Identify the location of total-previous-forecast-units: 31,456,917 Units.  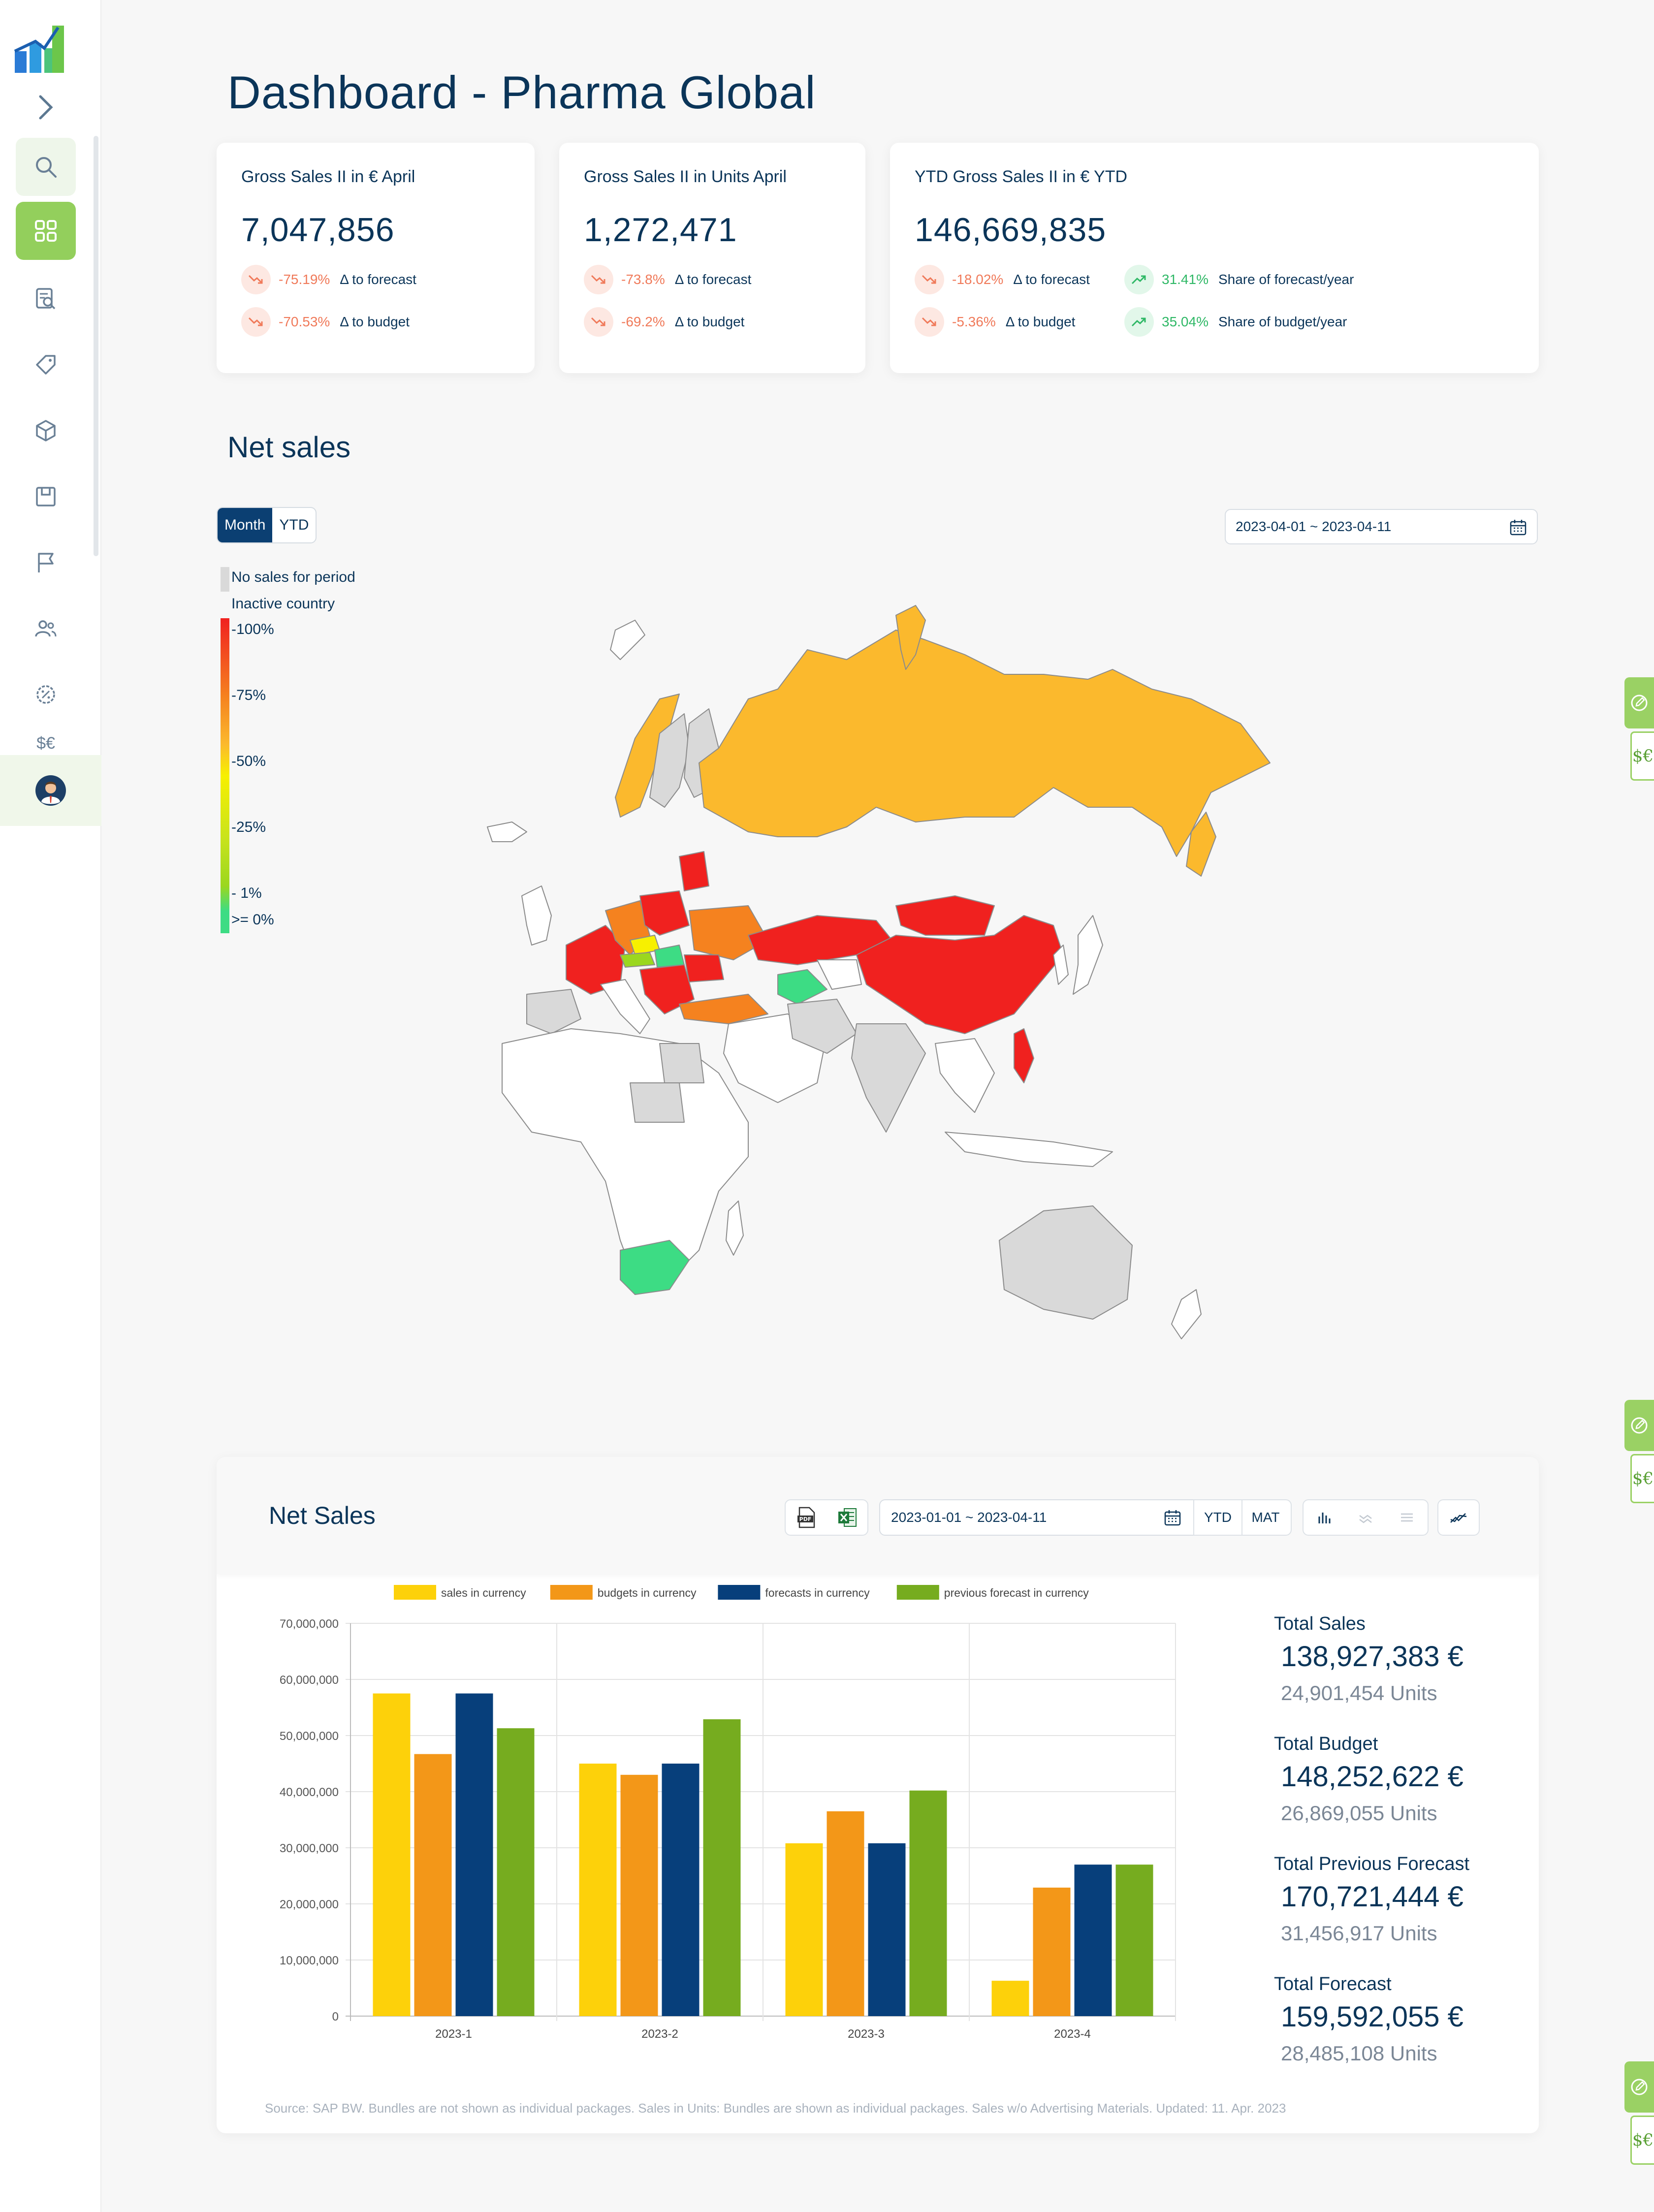
(1359, 1933).